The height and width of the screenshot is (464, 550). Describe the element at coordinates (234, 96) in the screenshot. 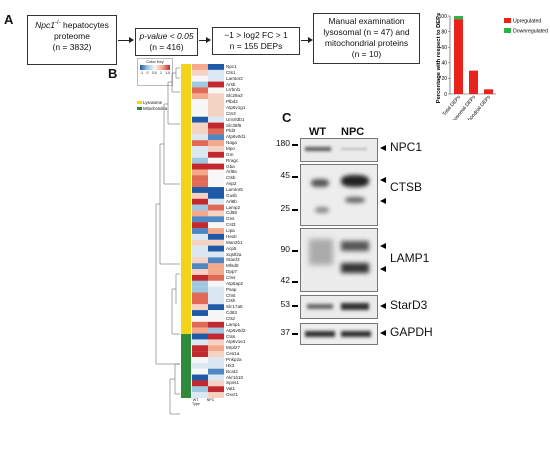

I see `gene-label: Slc29a3` at that location.